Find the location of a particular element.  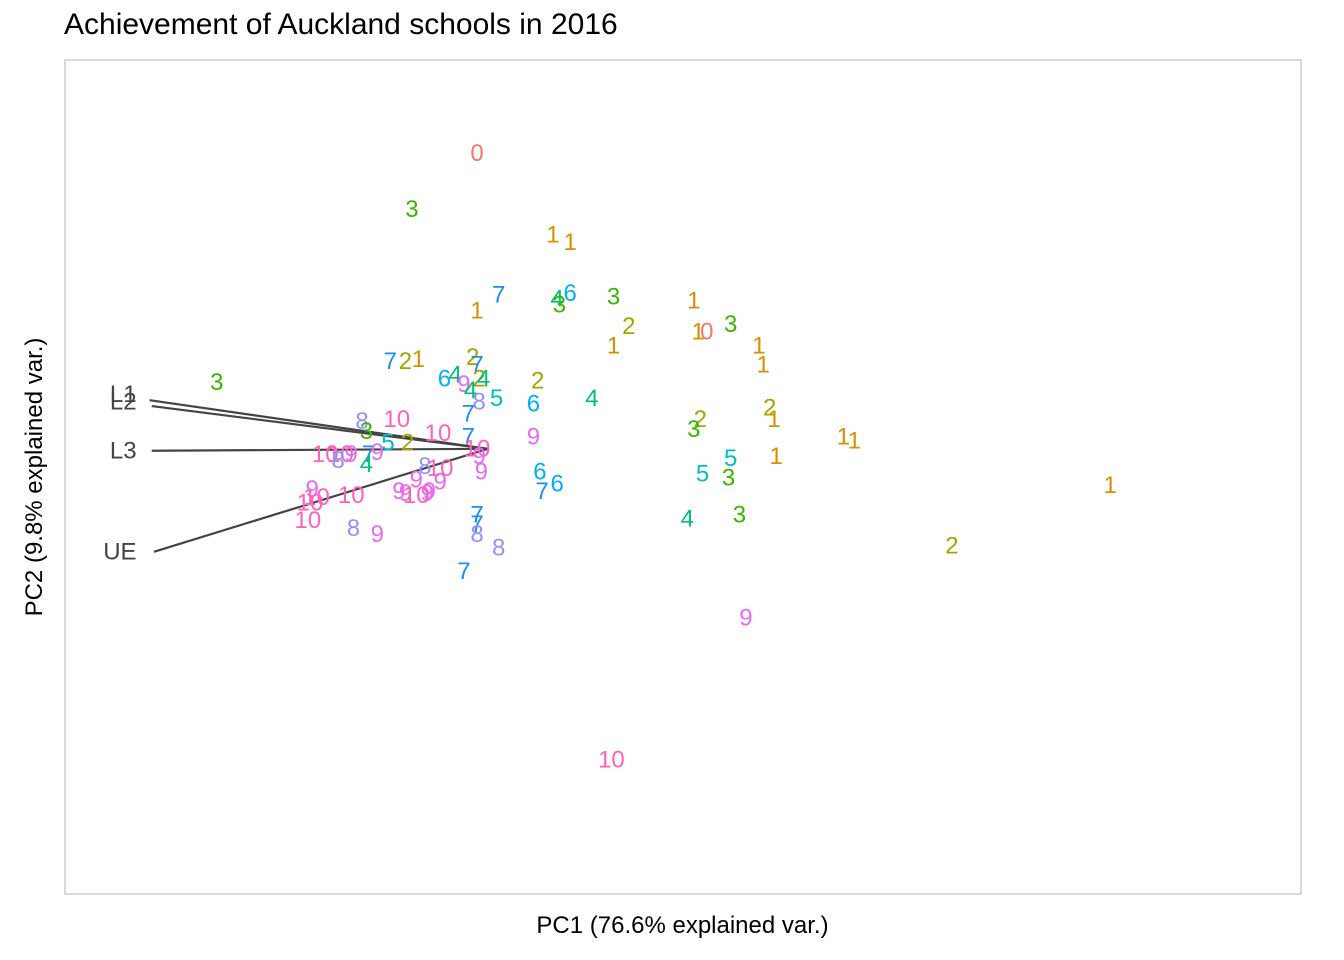

loading-arrow-ue is located at coordinates (321, 500).